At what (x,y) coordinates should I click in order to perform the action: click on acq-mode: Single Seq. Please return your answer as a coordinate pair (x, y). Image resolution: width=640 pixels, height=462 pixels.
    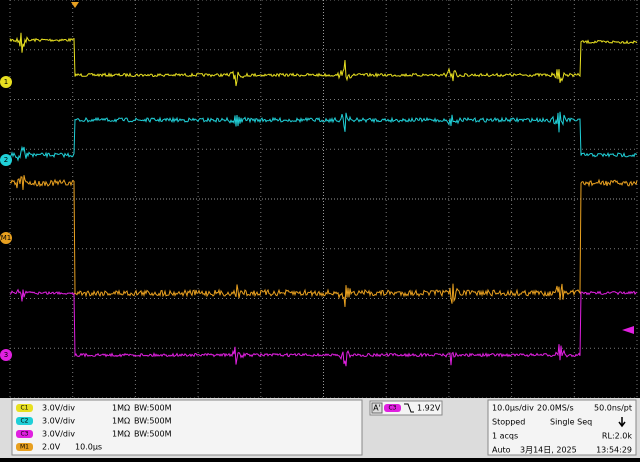
    Looking at the image, I should click on (571, 422).